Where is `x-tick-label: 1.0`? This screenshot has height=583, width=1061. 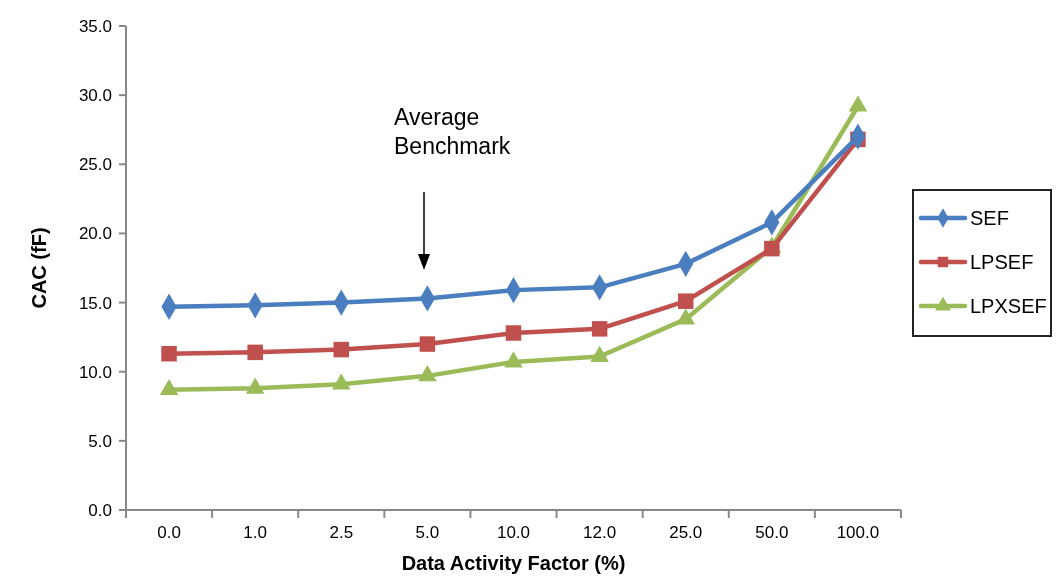 x-tick-label: 1.0 is located at coordinates (255, 532).